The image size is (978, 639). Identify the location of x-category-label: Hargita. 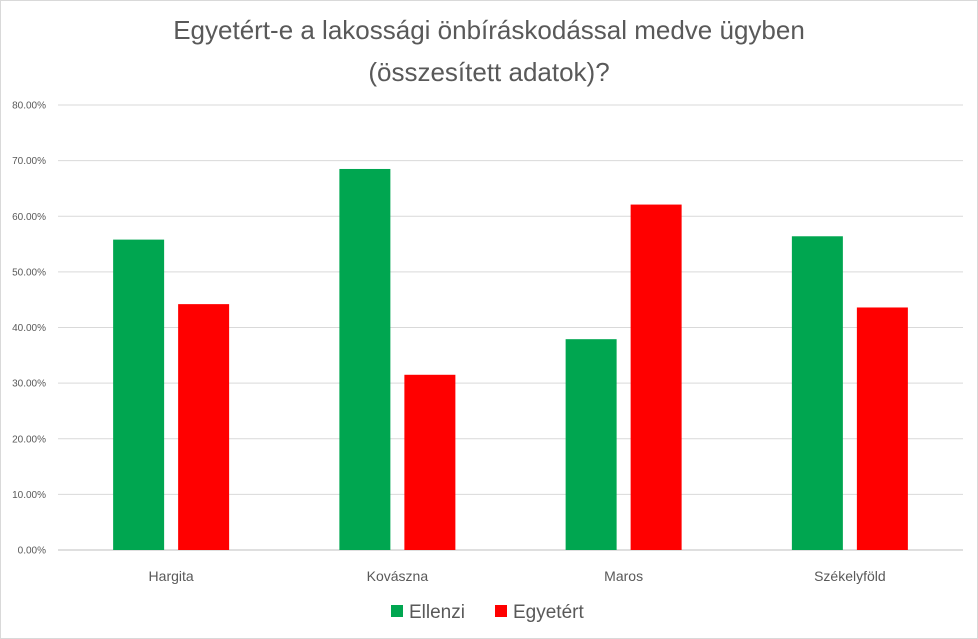
(171, 576).